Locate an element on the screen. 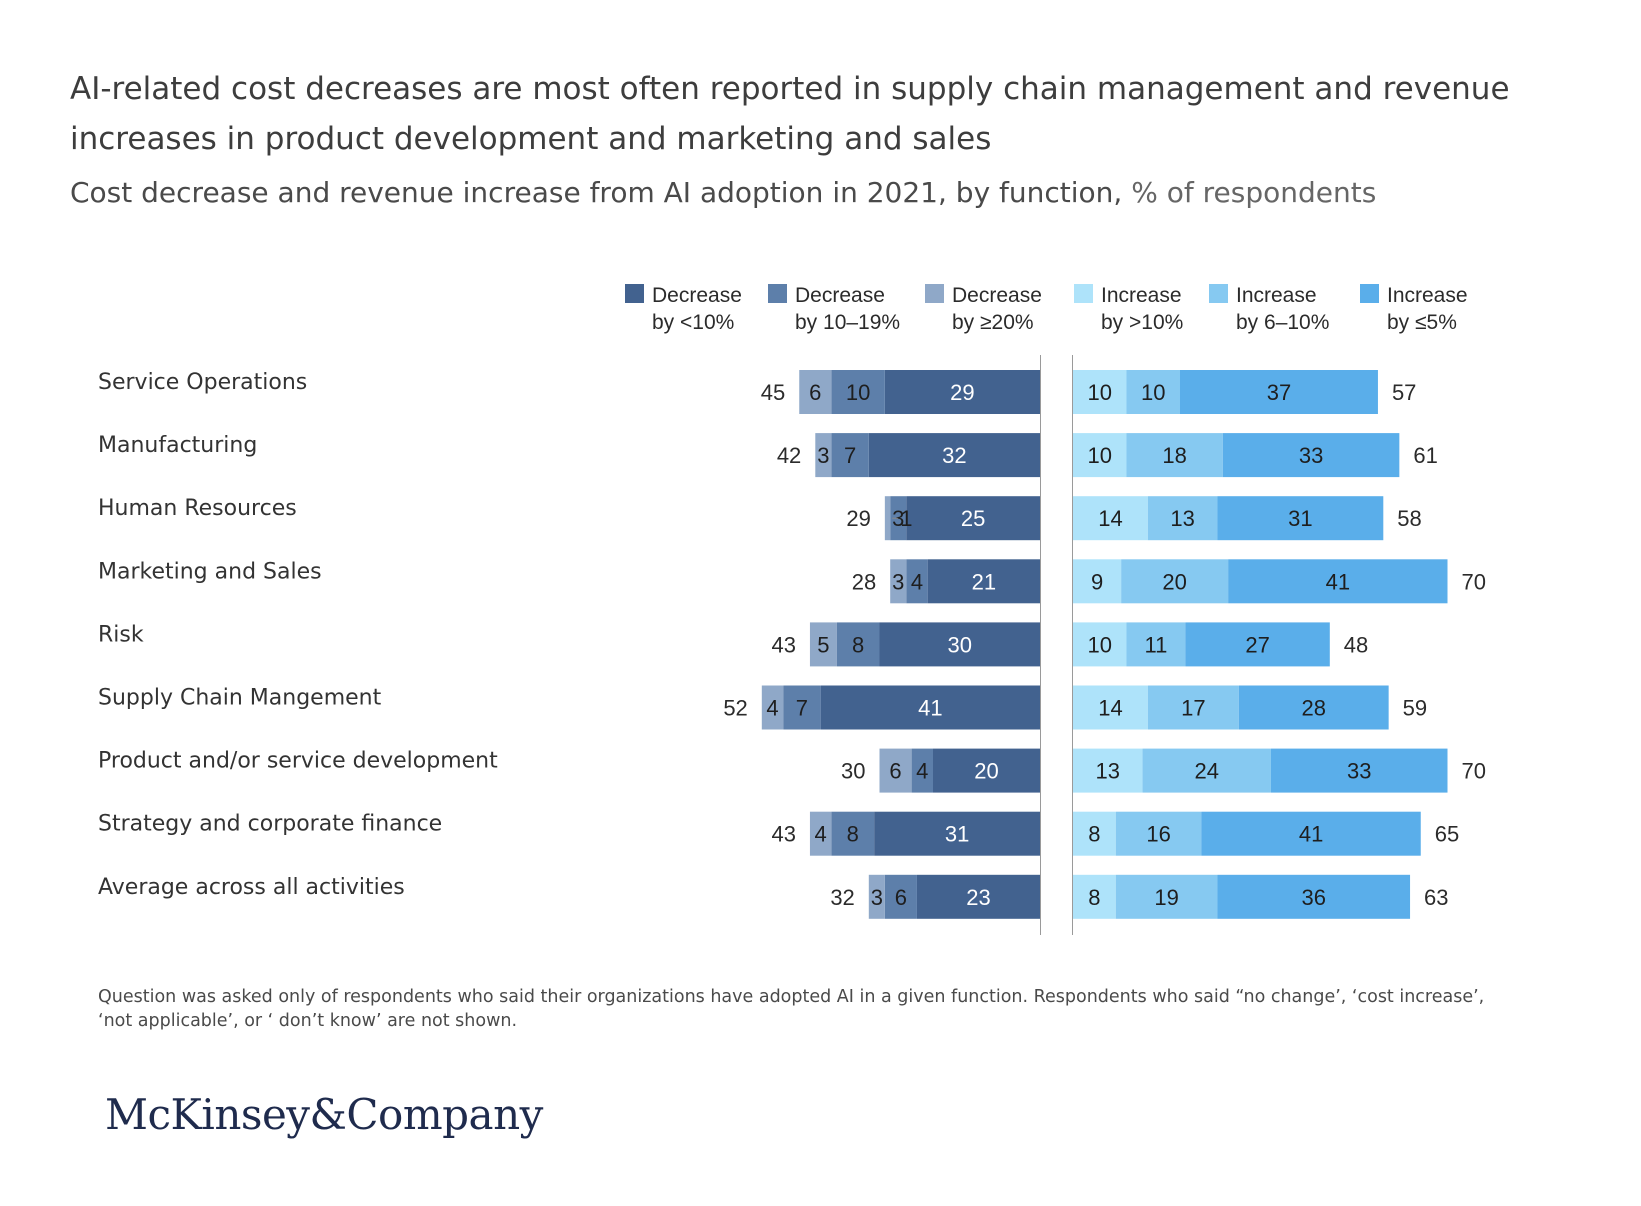 The height and width of the screenshot is (1206, 1641). bar-label-decrease-0: 32 is located at coordinates (954, 455).